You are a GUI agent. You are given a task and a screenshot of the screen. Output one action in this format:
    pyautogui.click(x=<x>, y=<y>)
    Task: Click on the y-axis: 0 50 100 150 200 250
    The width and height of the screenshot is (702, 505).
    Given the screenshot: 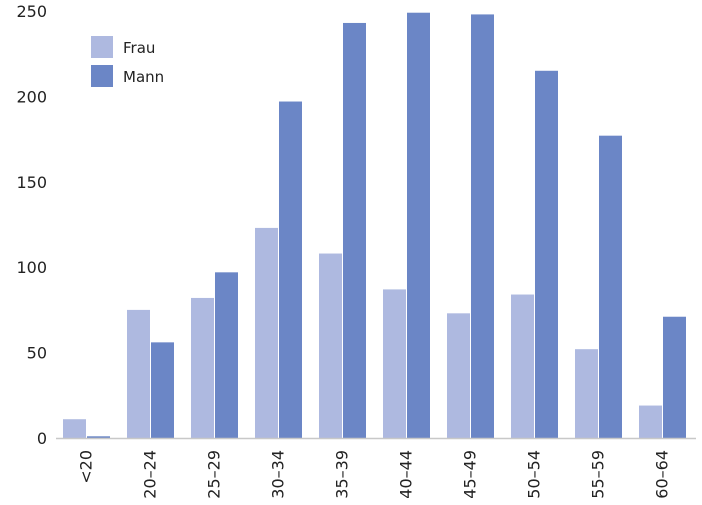 What is the action you would take?
    pyautogui.click(x=31, y=225)
    